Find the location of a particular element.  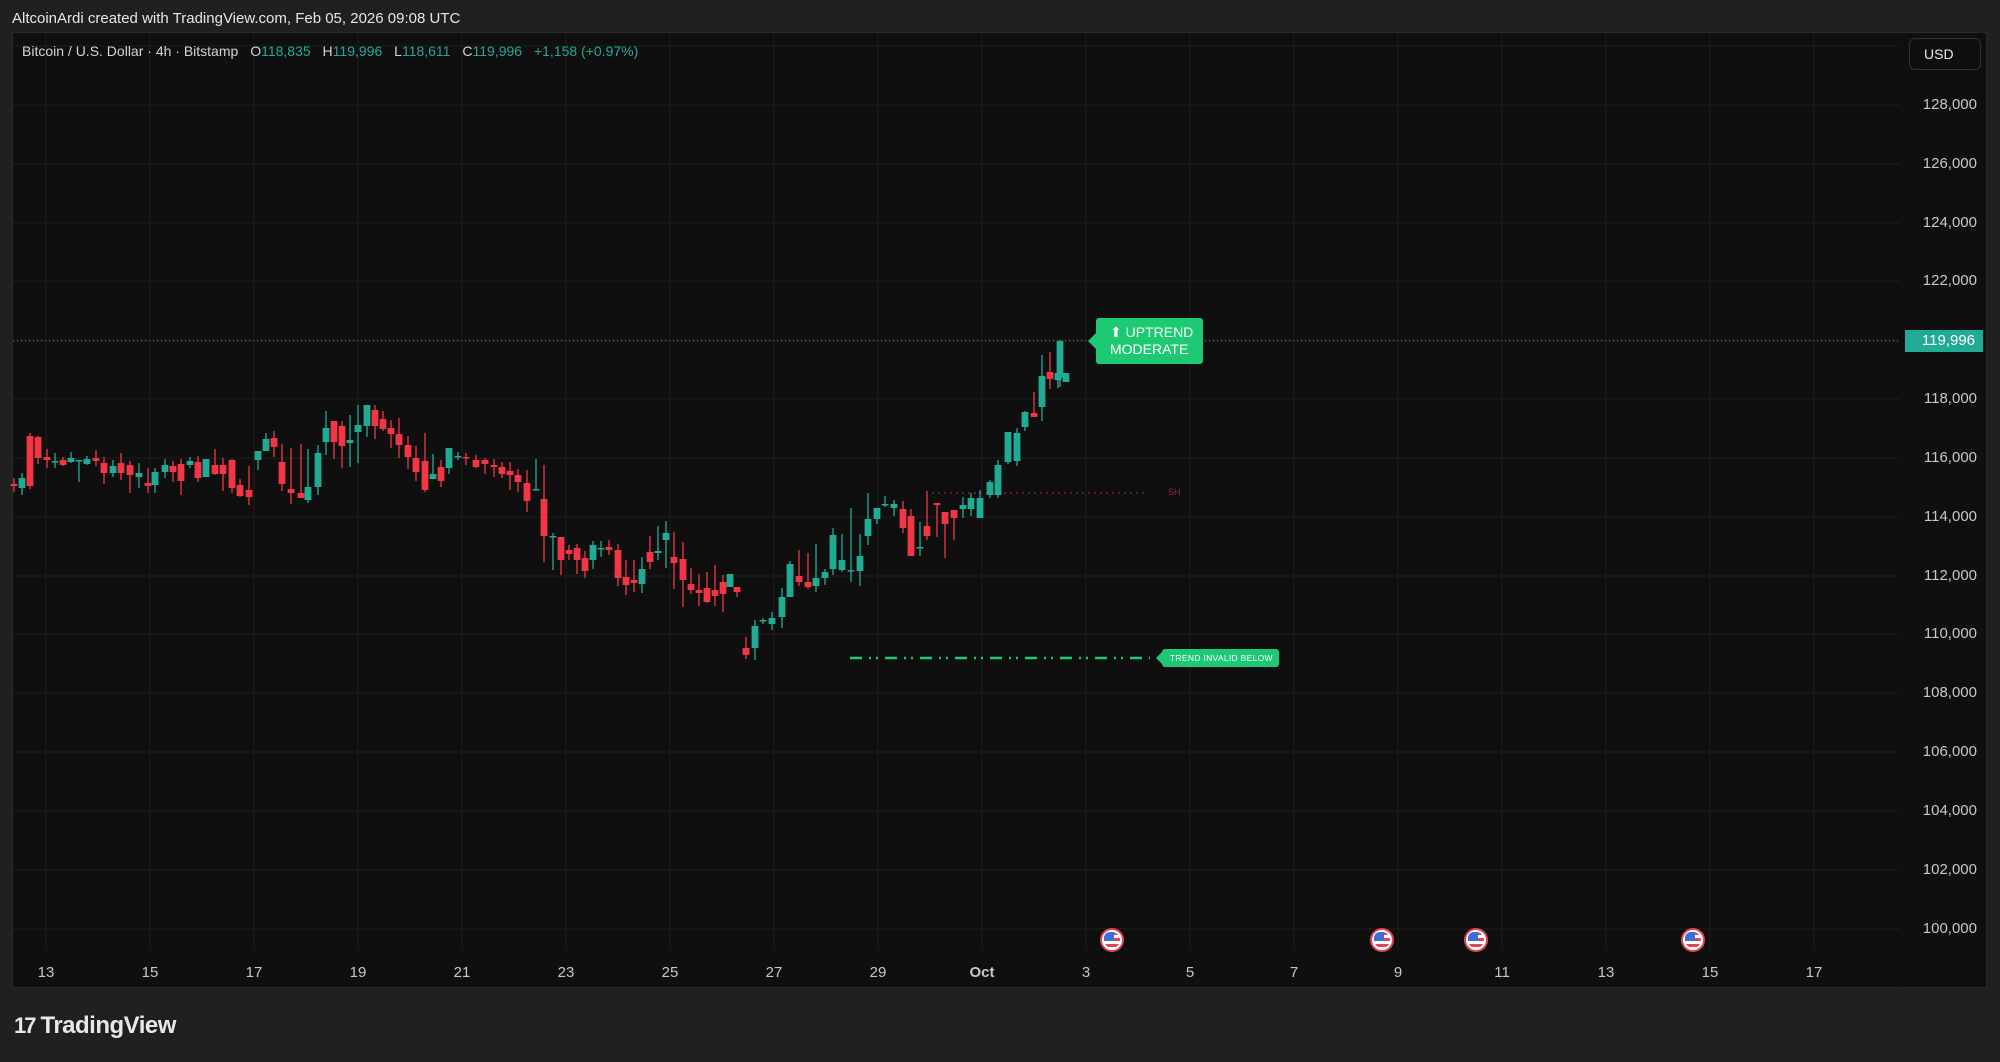

time-axis-label: 29 is located at coordinates (878, 972).